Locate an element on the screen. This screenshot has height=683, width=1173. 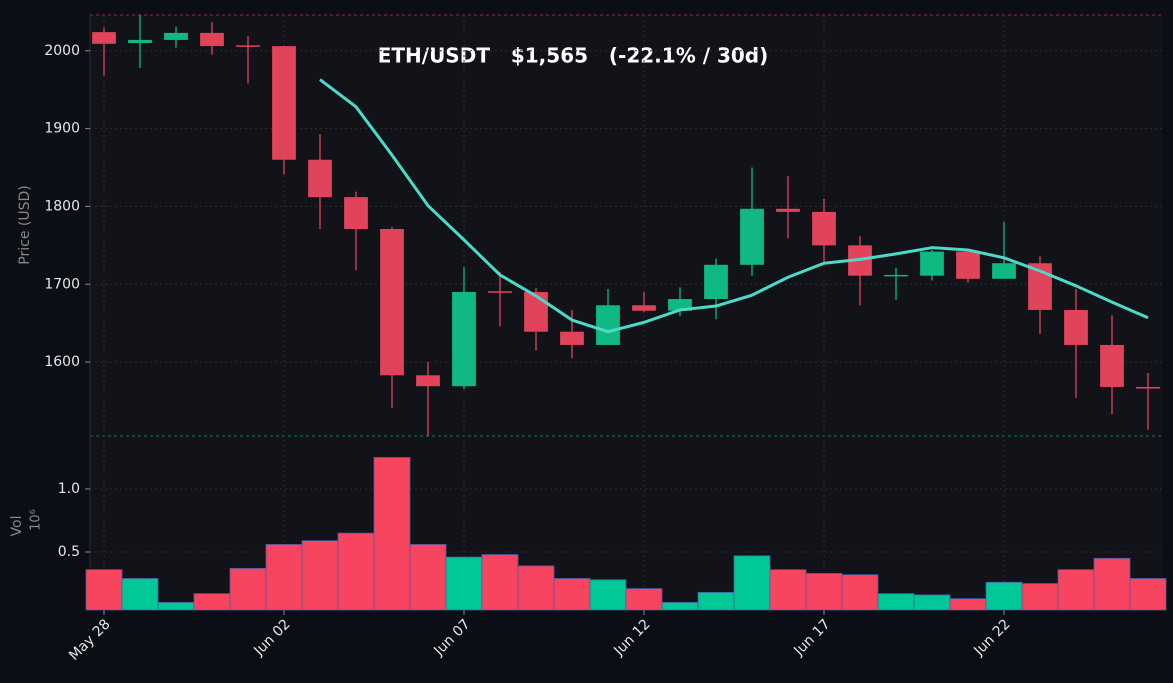
volume-axis-unit: 10⁶ is located at coordinates (36, 520).